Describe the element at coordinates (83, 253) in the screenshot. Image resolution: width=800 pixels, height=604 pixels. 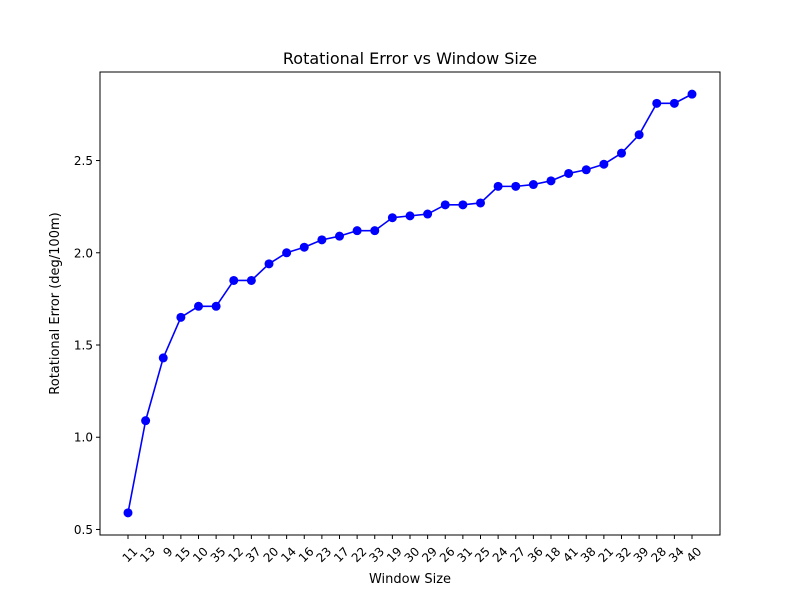
I see `y-tick-label: 2.0` at that location.